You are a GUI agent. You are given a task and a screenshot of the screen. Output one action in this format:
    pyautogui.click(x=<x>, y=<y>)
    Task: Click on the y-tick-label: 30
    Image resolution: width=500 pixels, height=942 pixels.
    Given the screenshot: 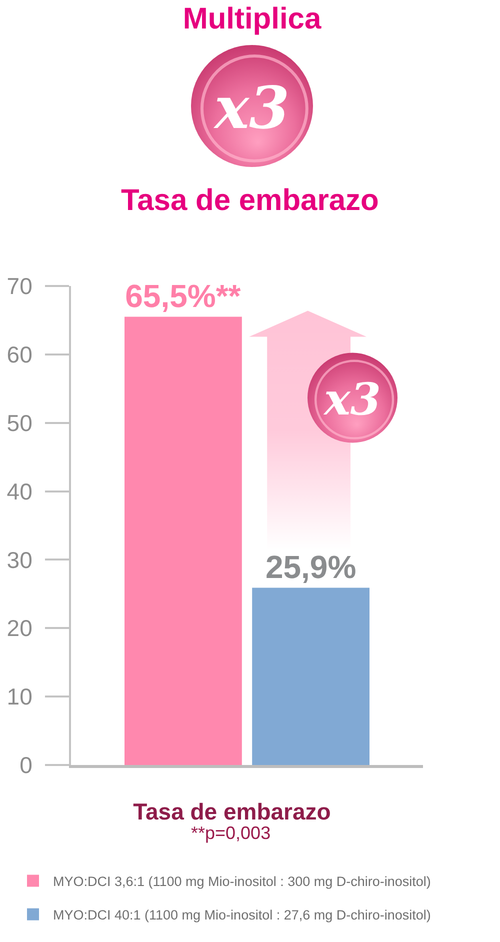 What is the action you would take?
    pyautogui.click(x=19, y=559)
    